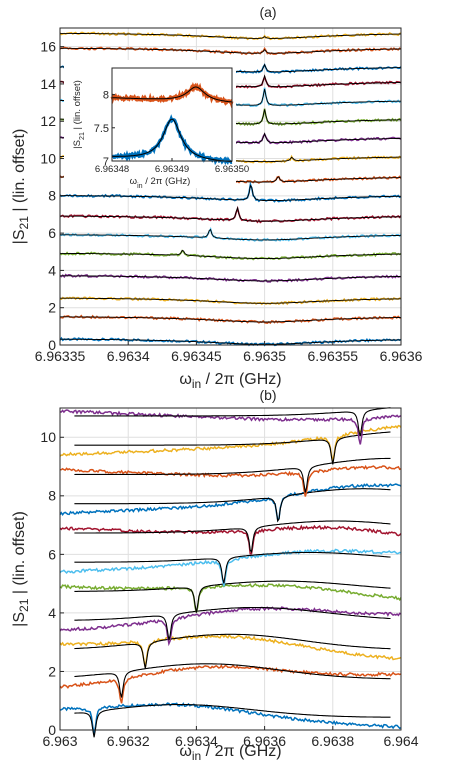 This screenshot has height=763, width=459. What do you see at coordinates (196, 356) in the screenshot?
I see `panel-a-x-tick-label: 6.96345` at bounding box center [196, 356].